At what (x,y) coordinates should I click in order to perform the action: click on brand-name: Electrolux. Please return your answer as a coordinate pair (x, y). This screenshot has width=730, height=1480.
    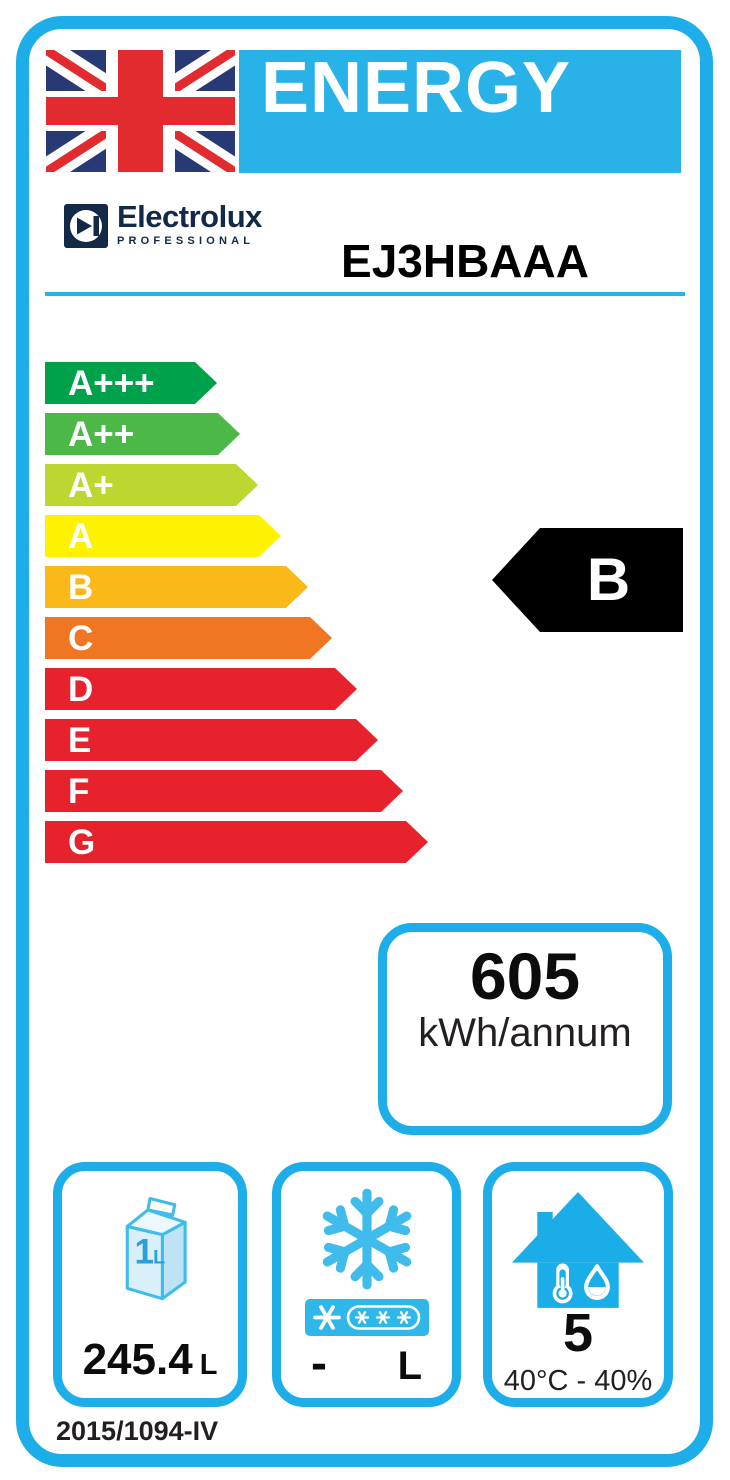
    Looking at the image, I should click on (189, 216).